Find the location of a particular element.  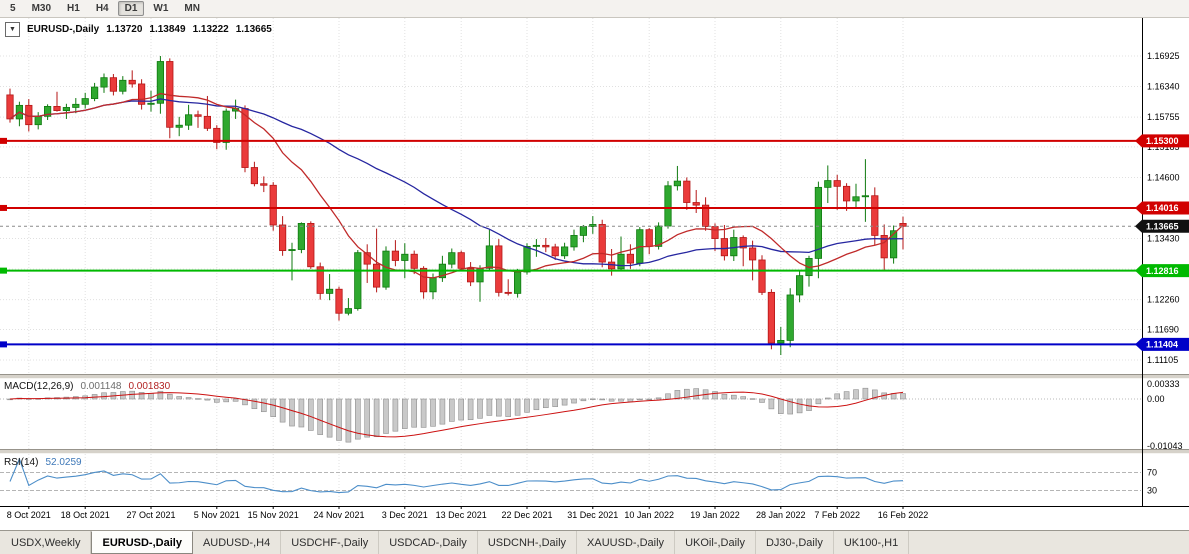

pane-separators is located at coordinates (594, 414).